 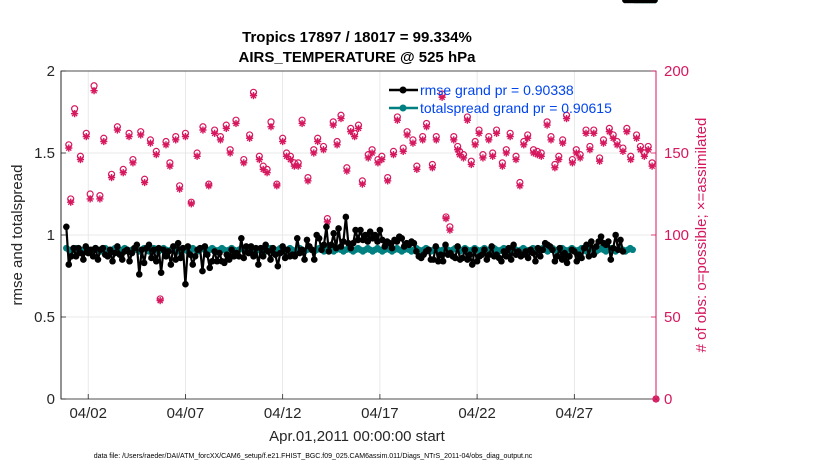 I want to click on right-y-axis-label: # of obs: o=possible; ×=assimilated, so click(x=701, y=235).